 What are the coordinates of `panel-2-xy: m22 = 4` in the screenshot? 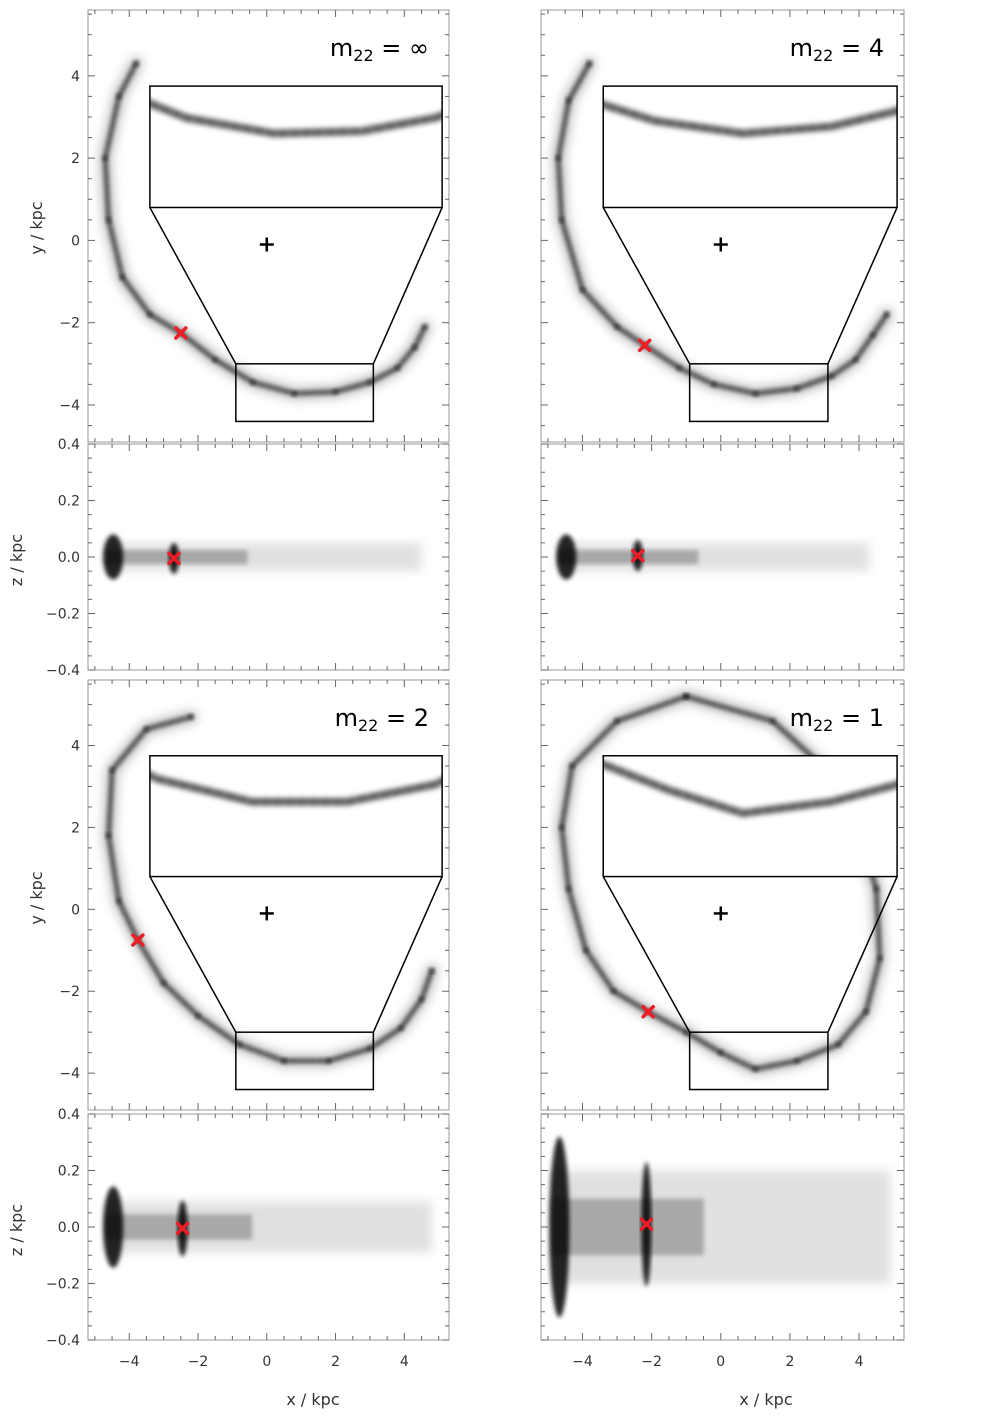 It's located at (722, 226).